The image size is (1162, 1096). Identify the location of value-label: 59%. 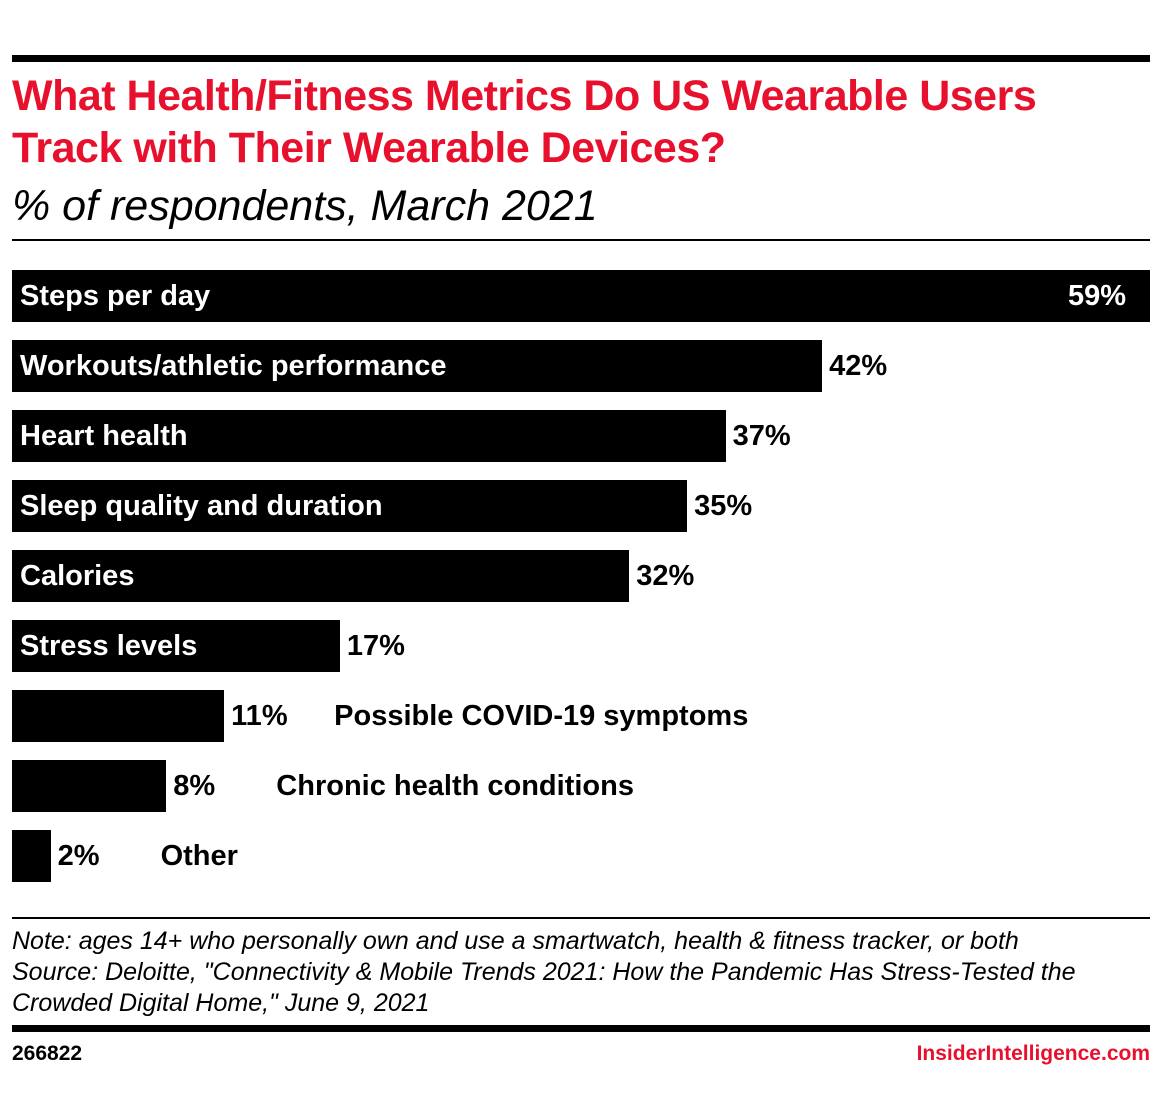
(1097, 296).